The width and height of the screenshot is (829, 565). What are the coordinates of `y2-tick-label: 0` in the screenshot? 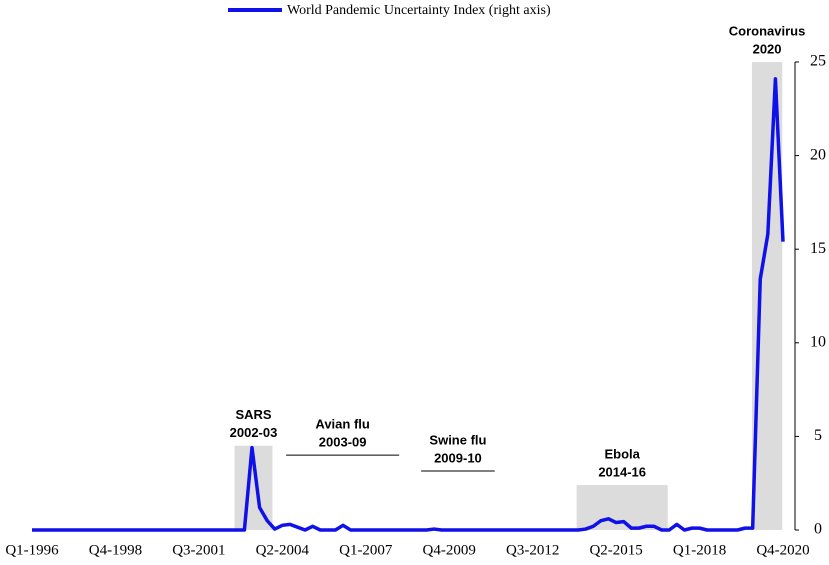 It's located at (818, 529).